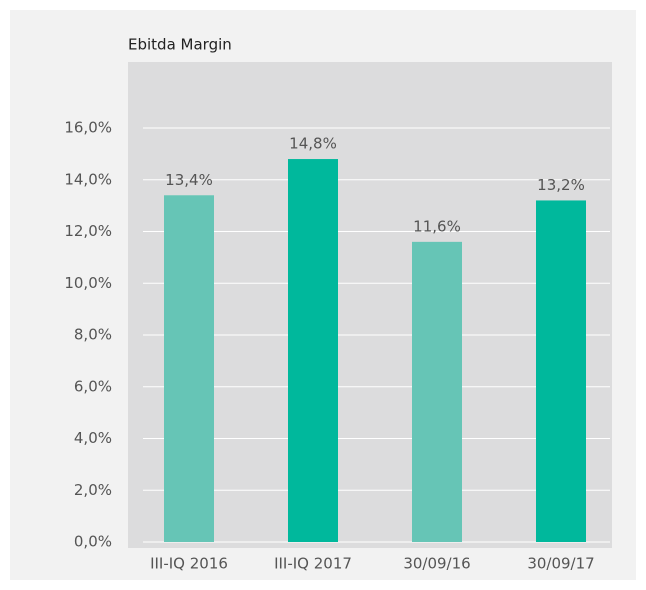 The image size is (646, 590). Describe the element at coordinates (93, 335) in the screenshot. I see `y-tick-label: 8,0%` at that location.